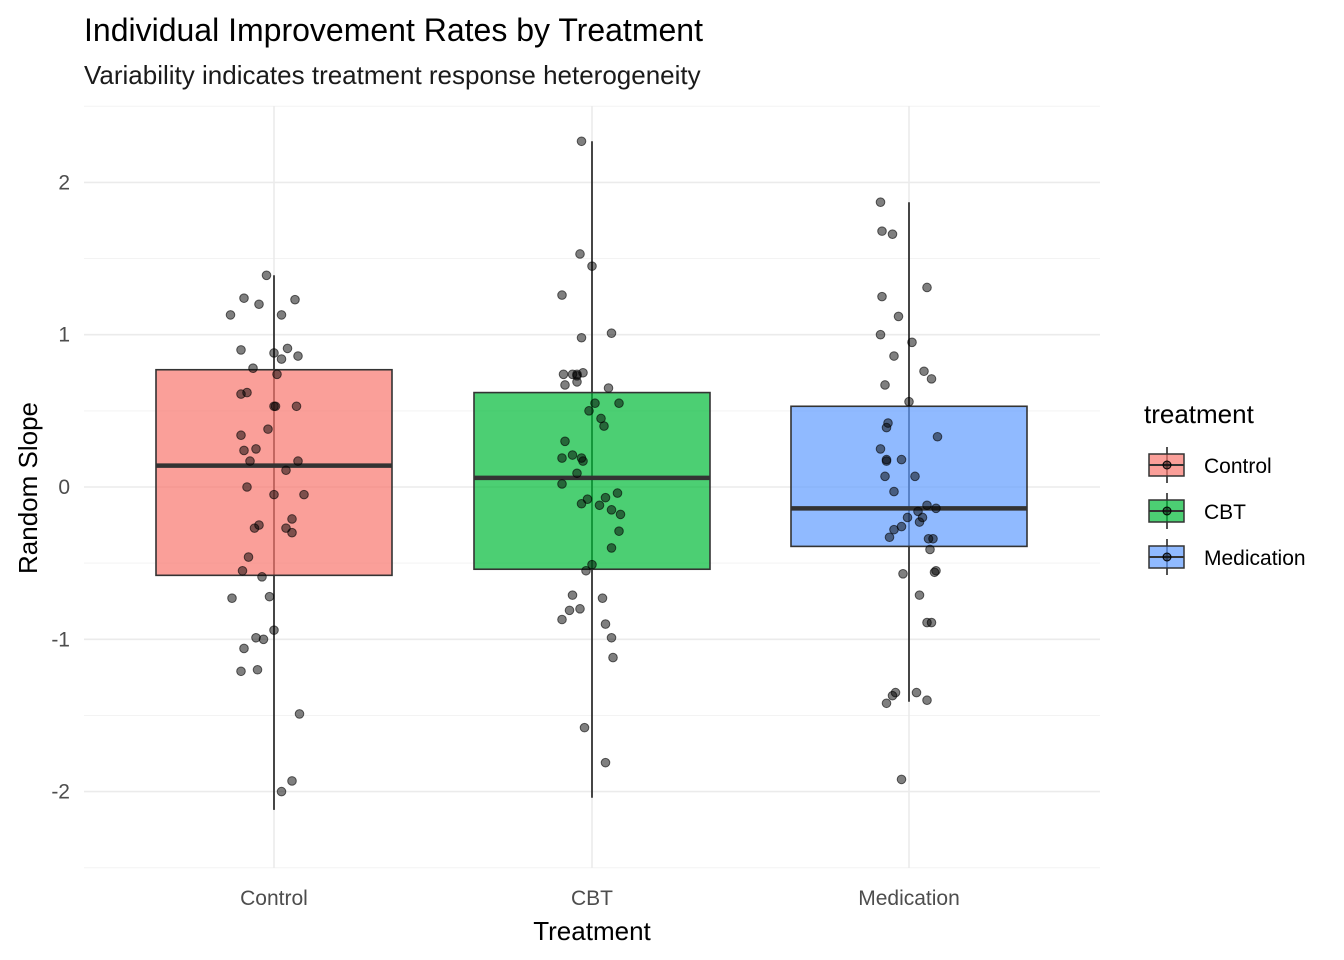 This screenshot has width=1344, height=960. What do you see at coordinates (1238, 466) in the screenshot?
I see `legend-label: Control` at bounding box center [1238, 466].